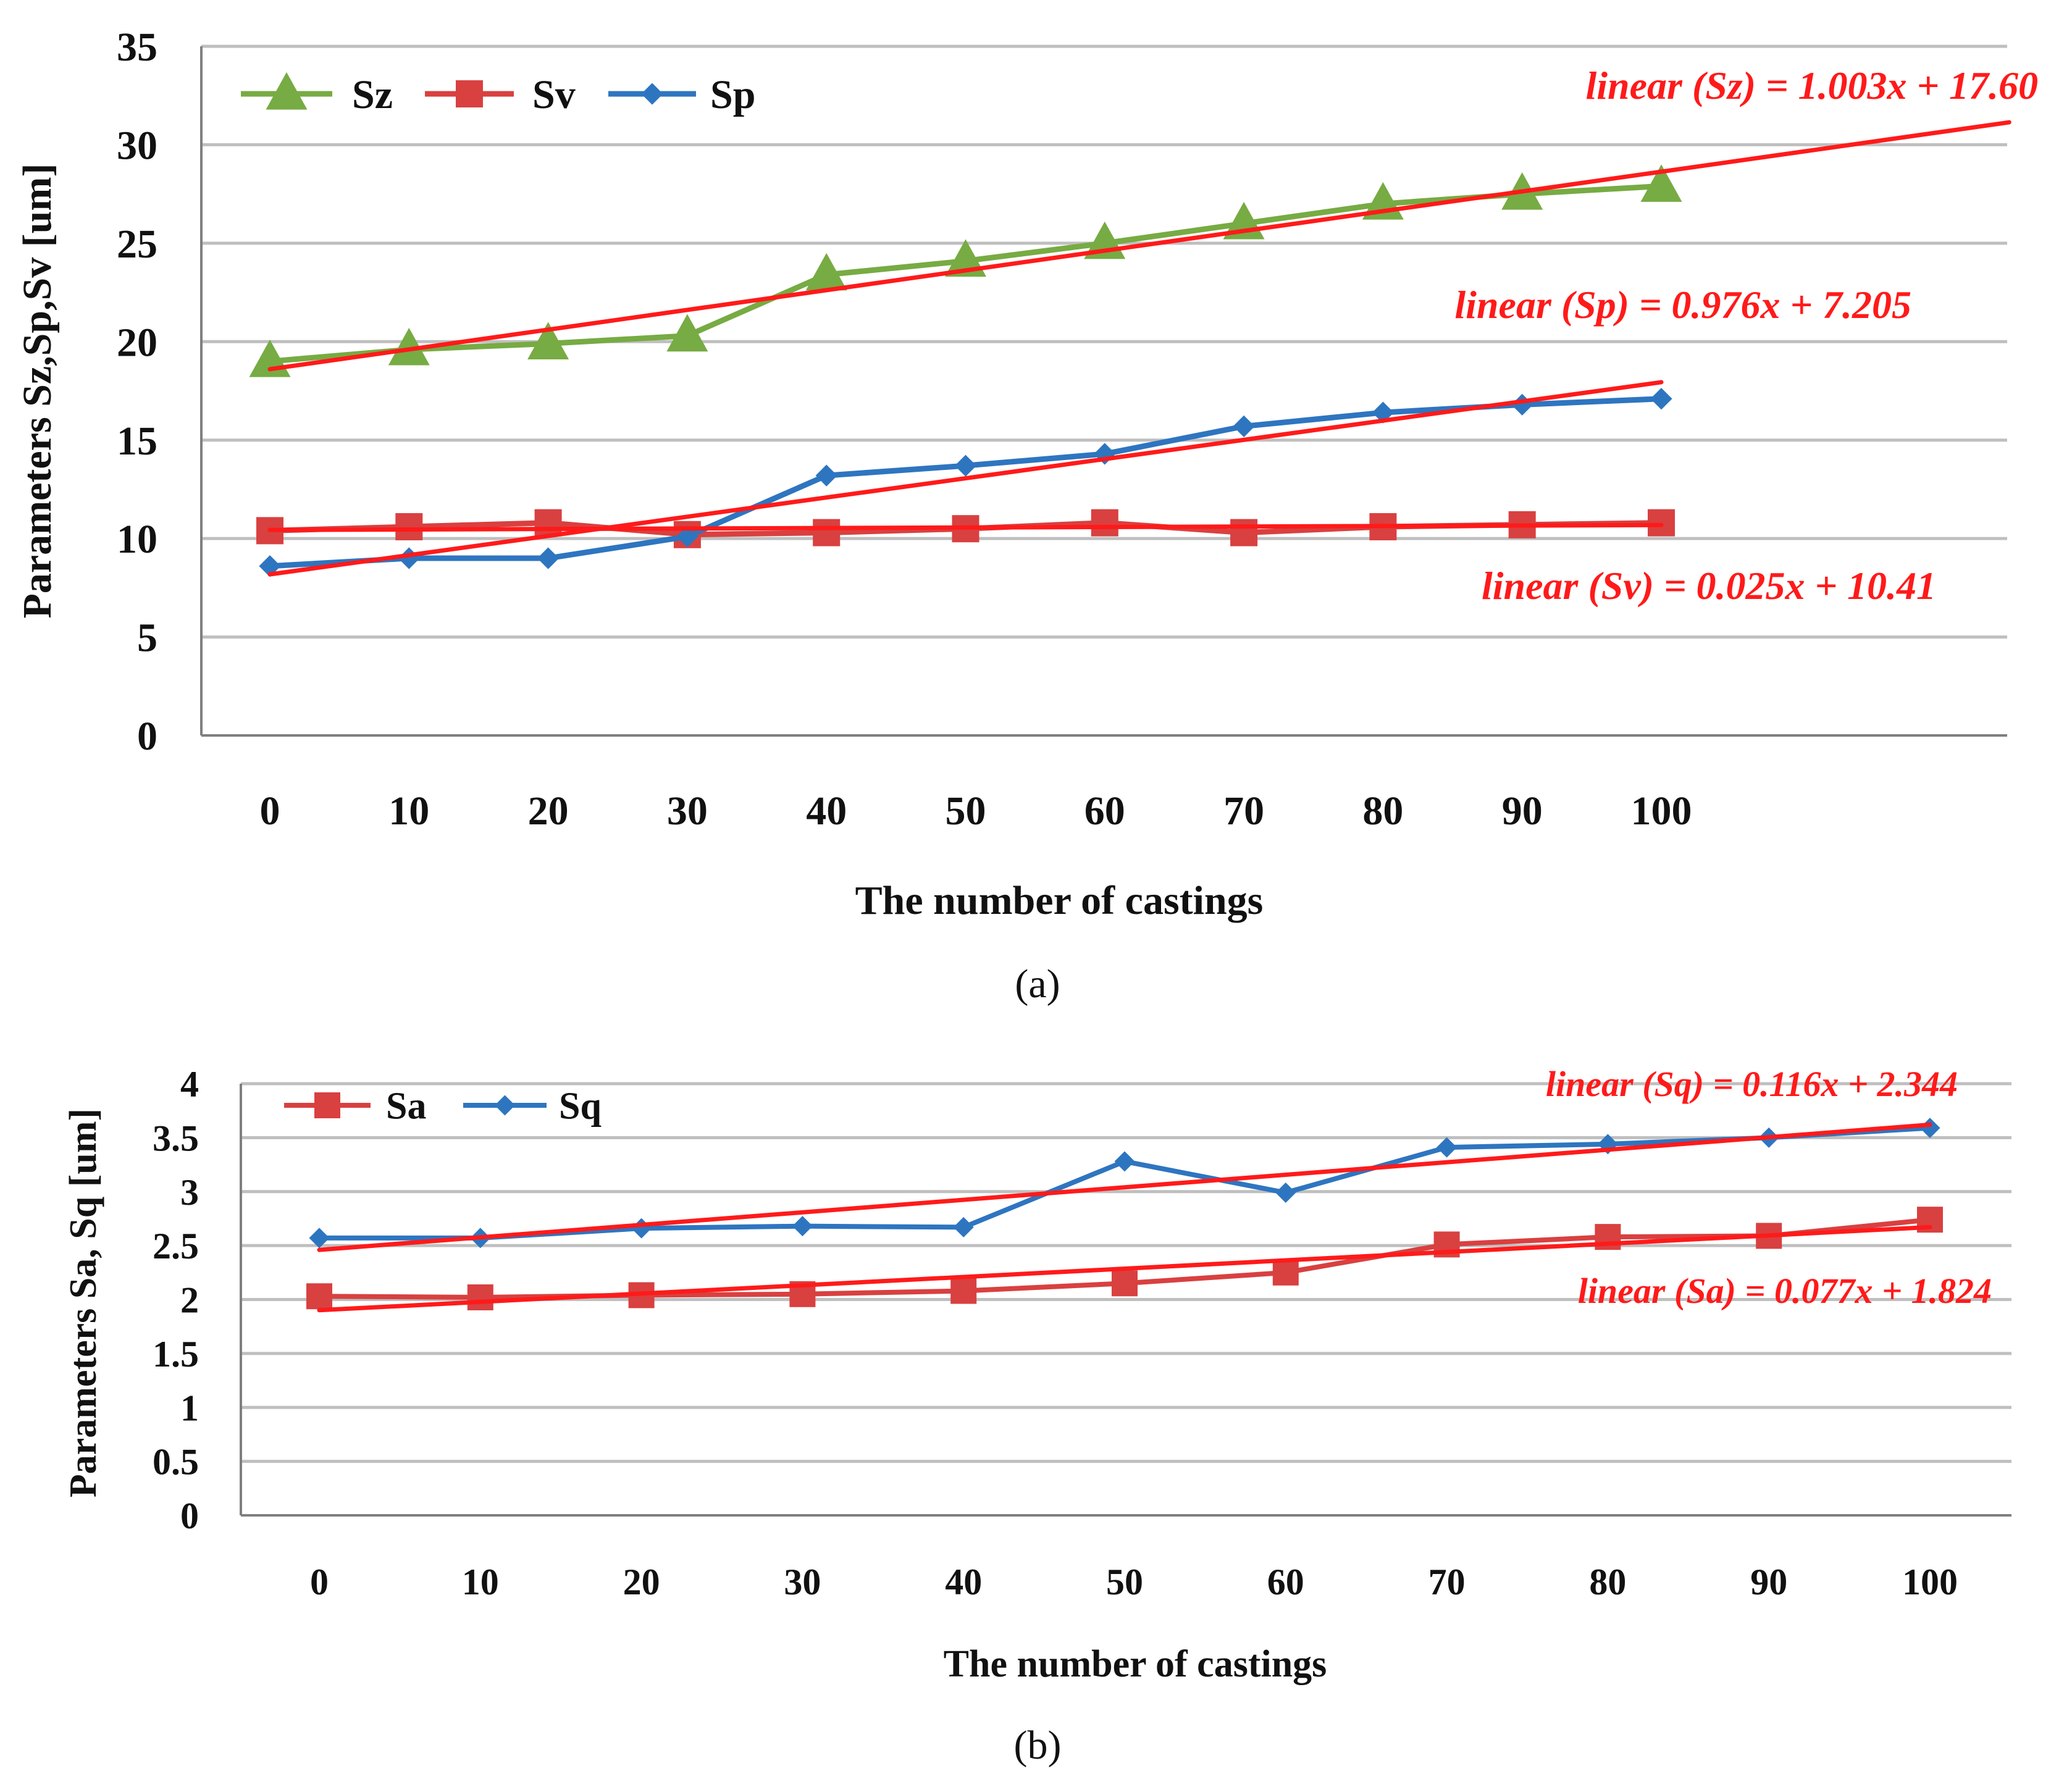  Describe the element at coordinates (406, 1107) in the screenshot. I see `legend-label-sa: Sa` at that location.